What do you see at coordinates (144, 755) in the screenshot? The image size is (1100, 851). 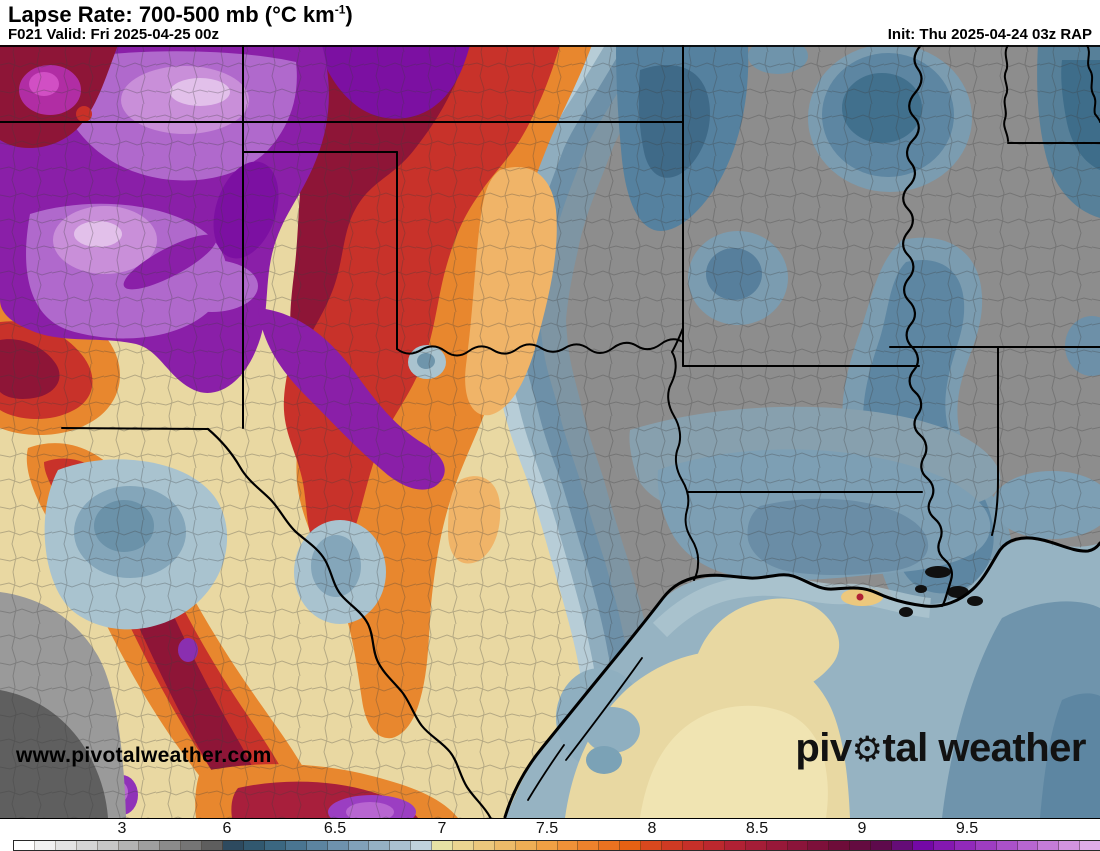 I see `watermark: www.pivotalweather.com` at bounding box center [144, 755].